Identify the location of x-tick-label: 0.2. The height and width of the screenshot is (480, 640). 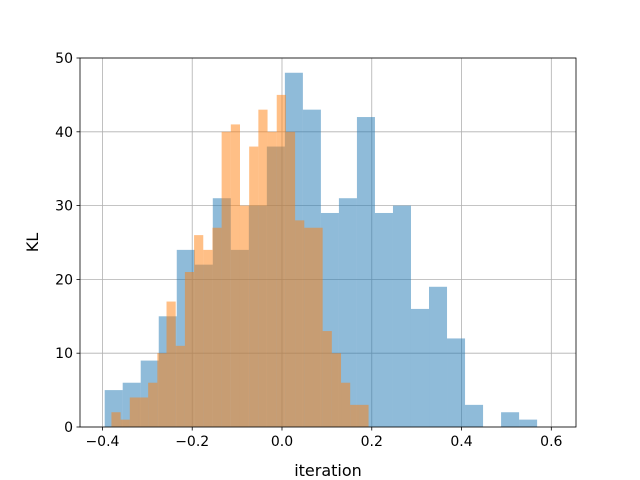
(372, 442).